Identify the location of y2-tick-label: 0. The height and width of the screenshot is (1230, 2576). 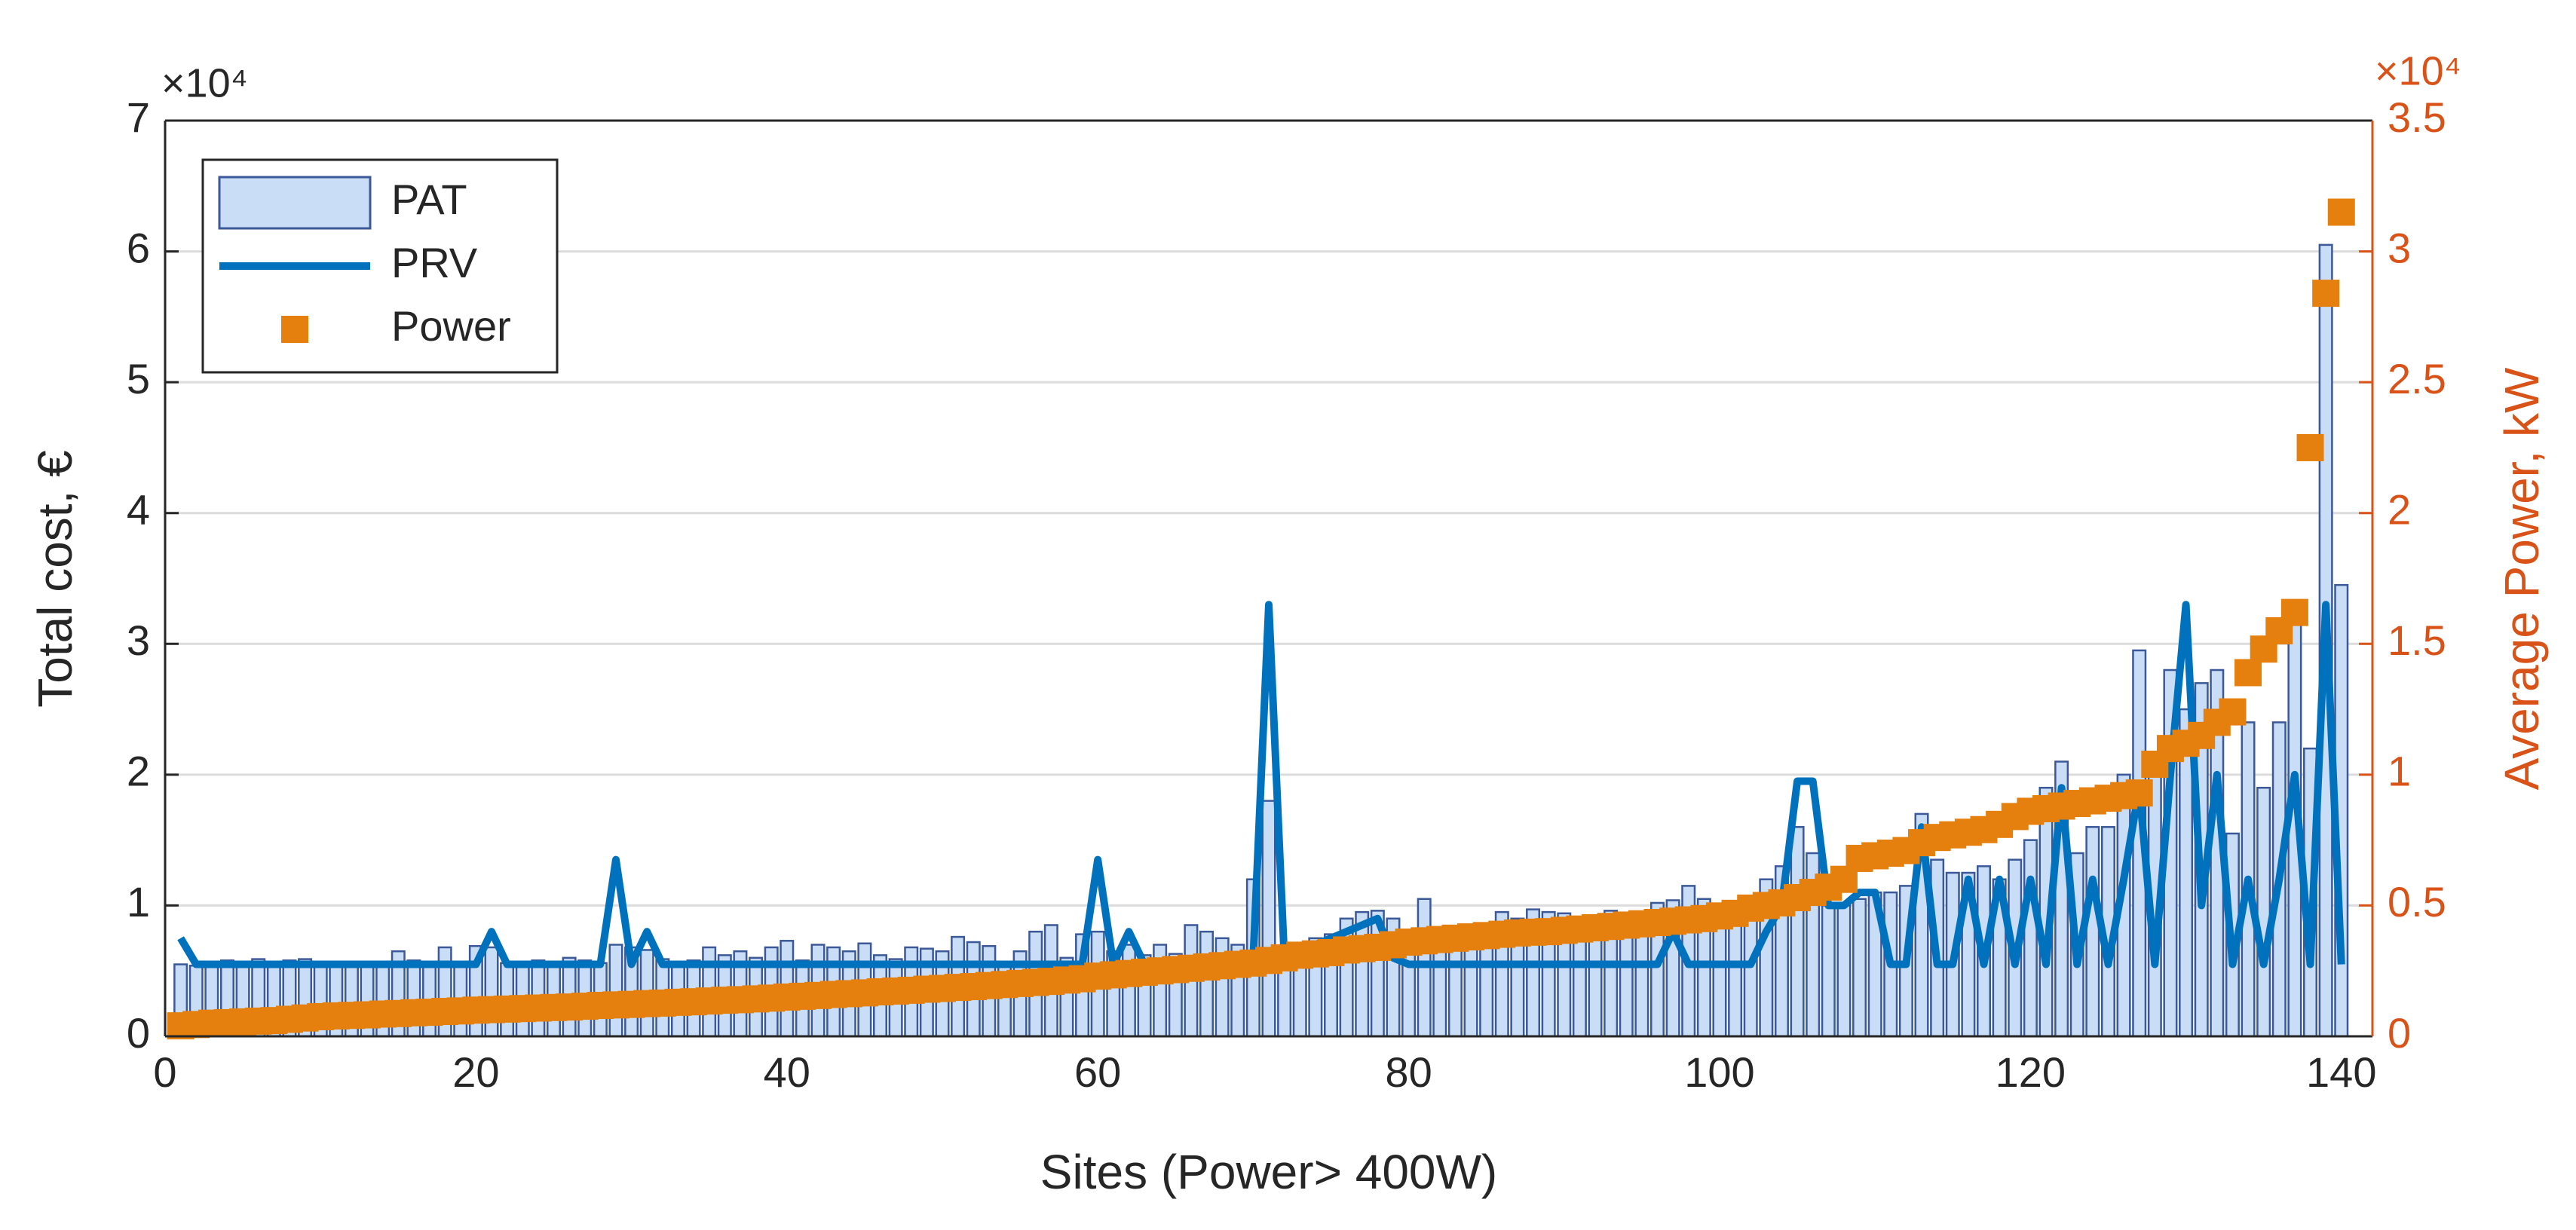
(2399, 1033).